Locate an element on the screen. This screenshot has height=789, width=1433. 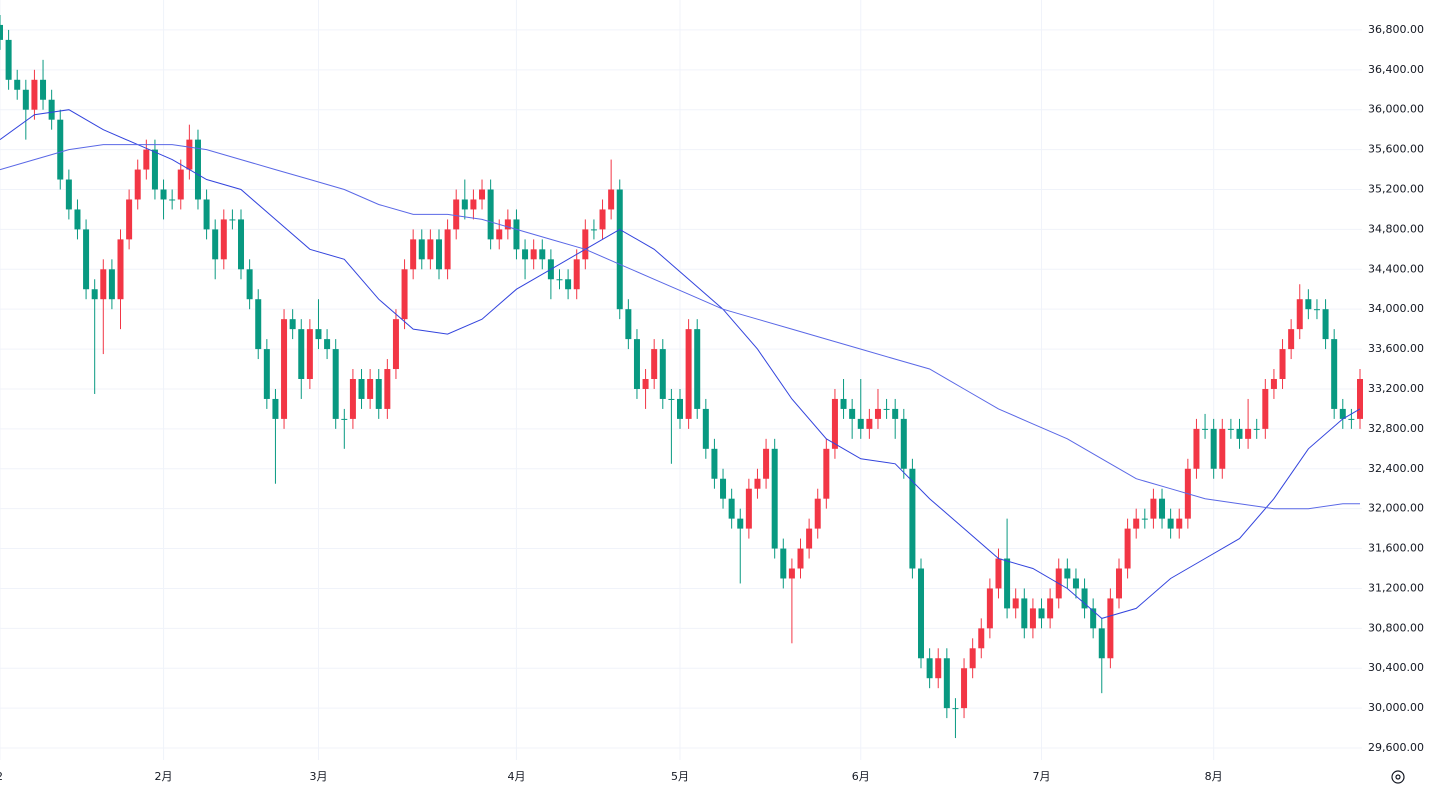
y-tick-label: 29,600.00 is located at coordinates (1396, 747).